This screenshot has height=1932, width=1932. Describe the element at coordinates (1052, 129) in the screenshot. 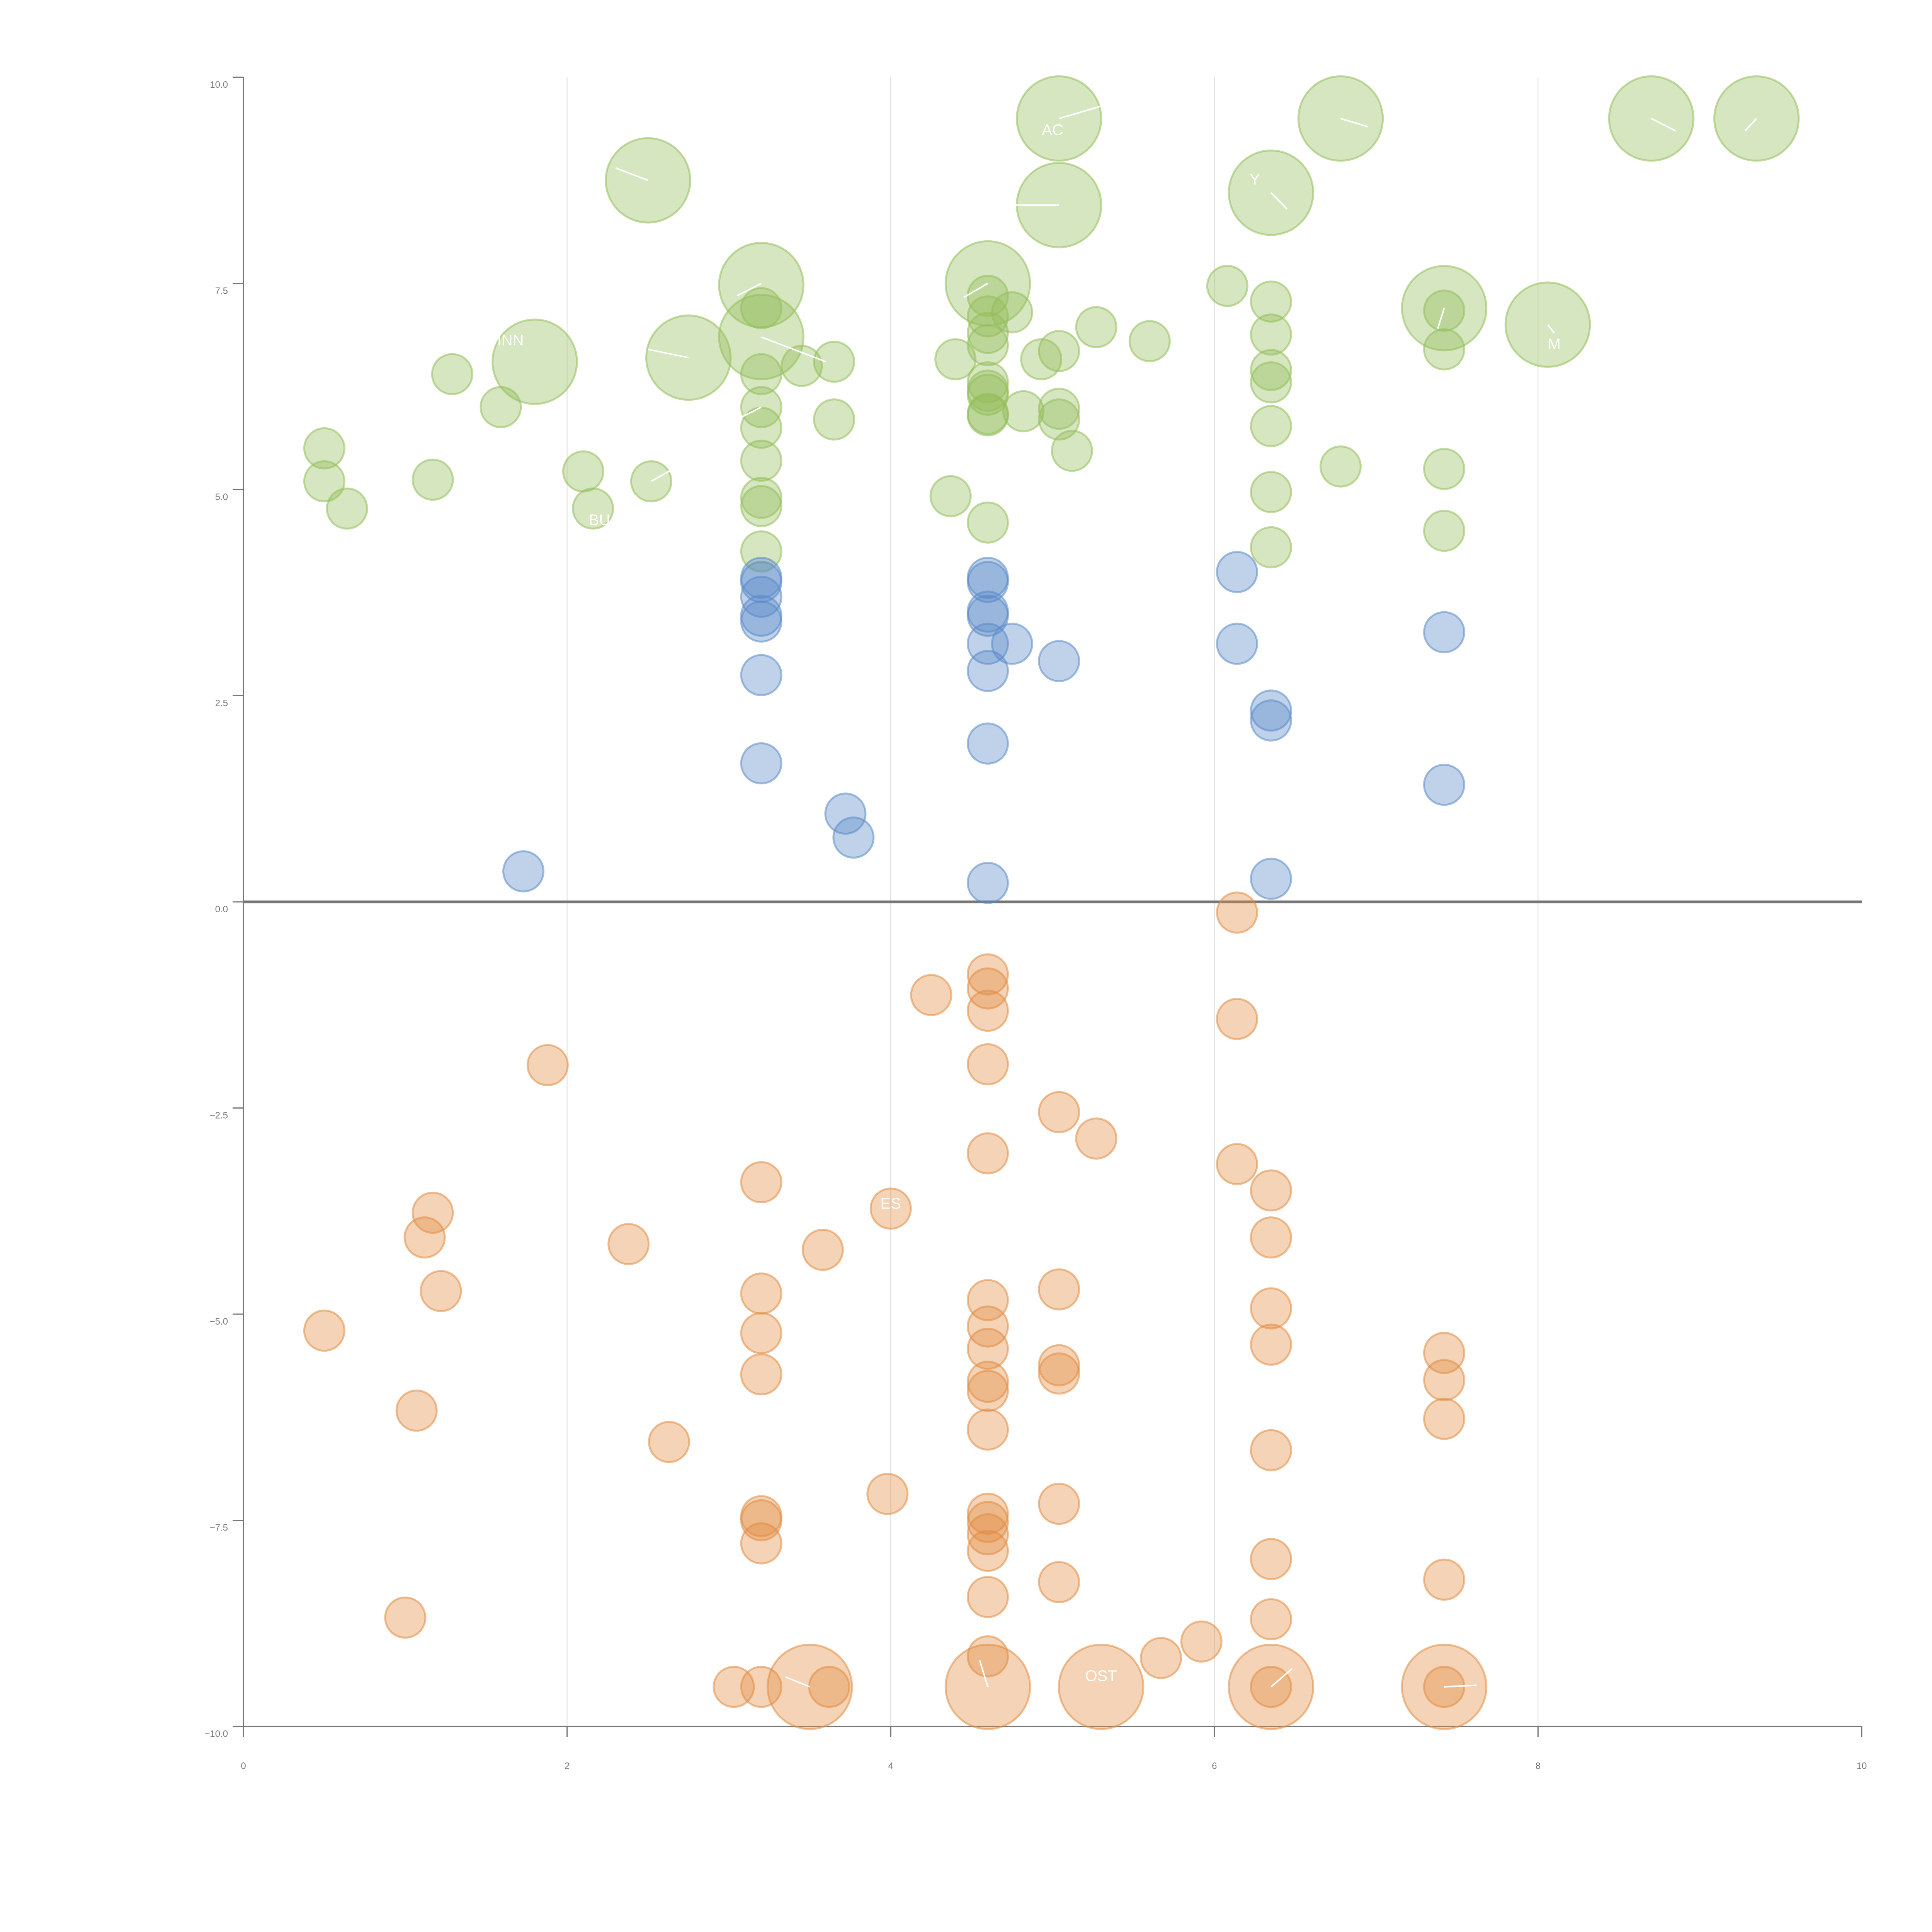

I see `point-label: AC` at that location.